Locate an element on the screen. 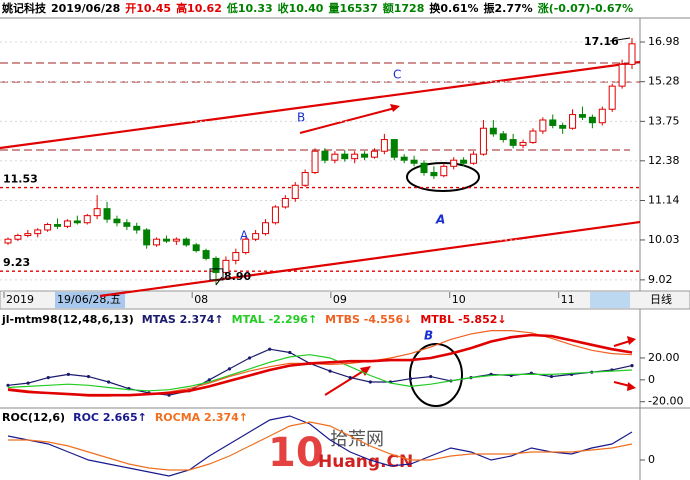 The height and width of the screenshot is (480, 690). y-tick-label: -20.00 is located at coordinates (665, 401).